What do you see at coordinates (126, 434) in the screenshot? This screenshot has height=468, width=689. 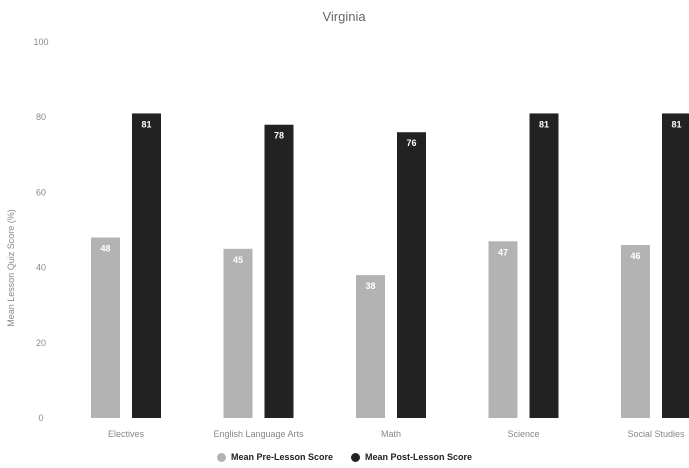 I see `x-tick-label: Electives` at bounding box center [126, 434].